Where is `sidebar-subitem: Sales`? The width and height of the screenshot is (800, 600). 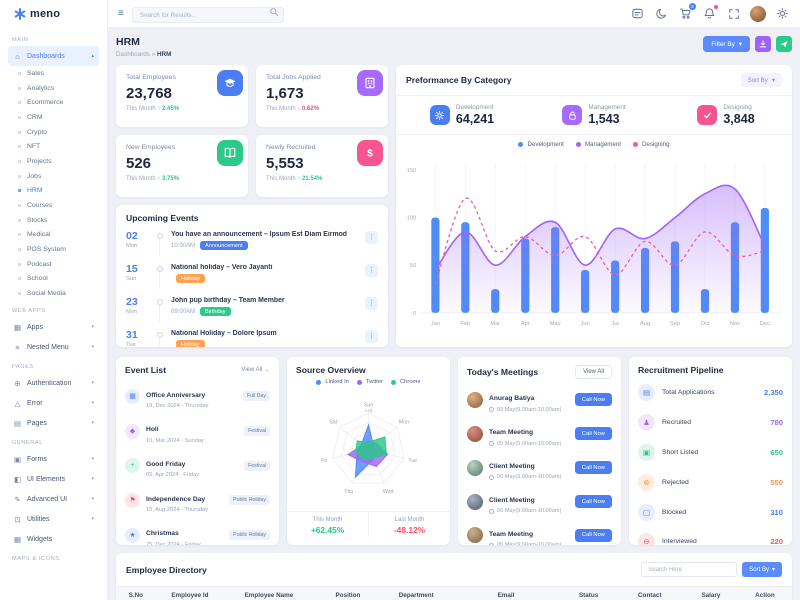
sidebar-subitem: Sales is located at coordinates (53, 73).